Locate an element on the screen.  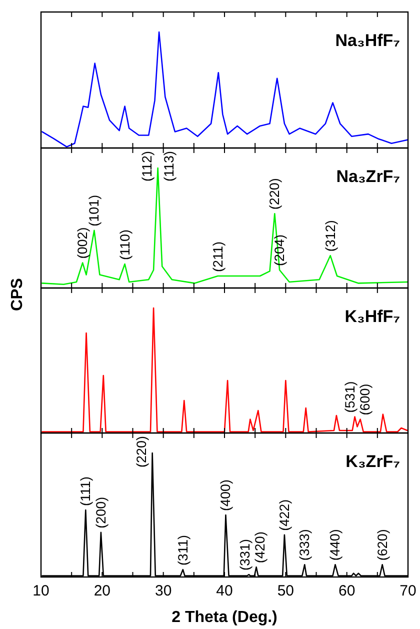
annotation: (204) is located at coordinates (280, 250).